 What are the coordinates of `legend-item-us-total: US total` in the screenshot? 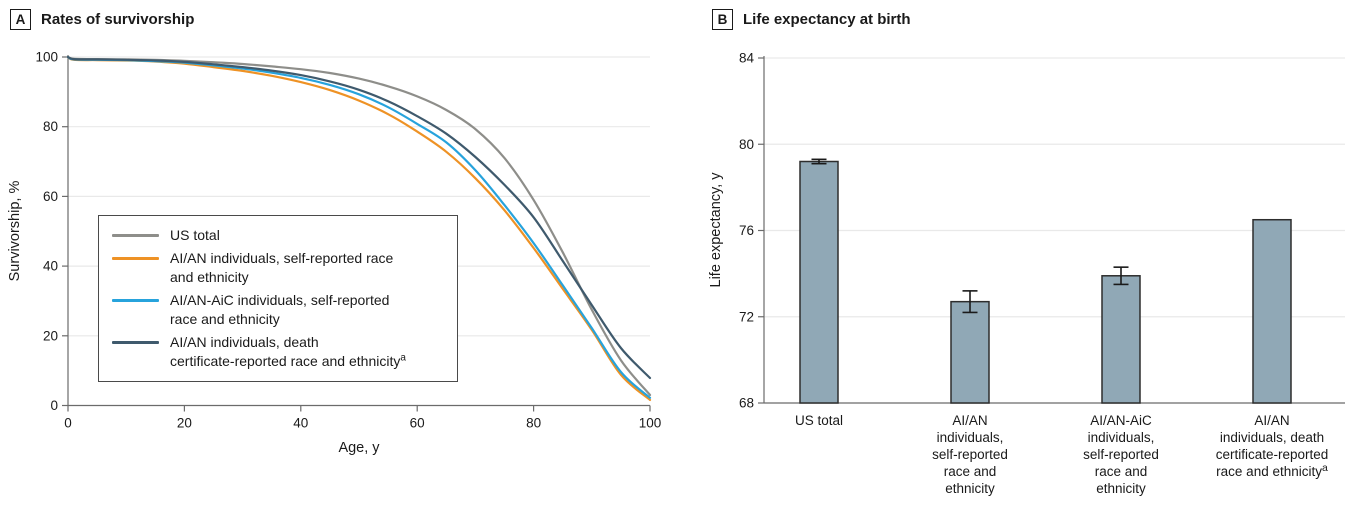 It's located at (280, 235).